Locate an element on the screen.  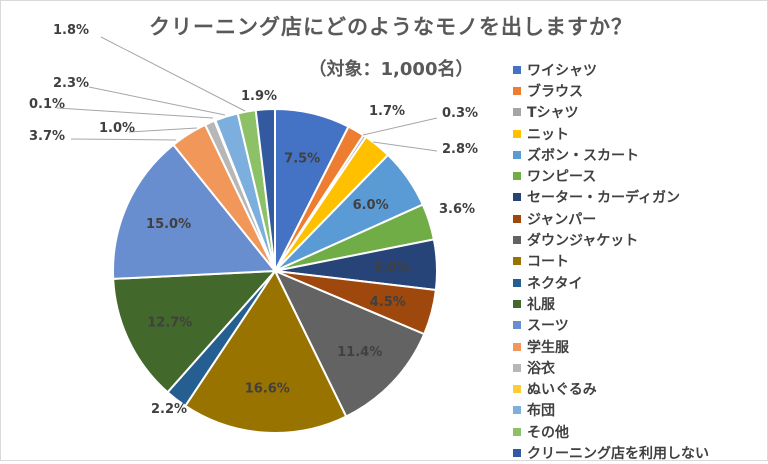
legend-item: ズボン・スカート is located at coordinates (611, 154).